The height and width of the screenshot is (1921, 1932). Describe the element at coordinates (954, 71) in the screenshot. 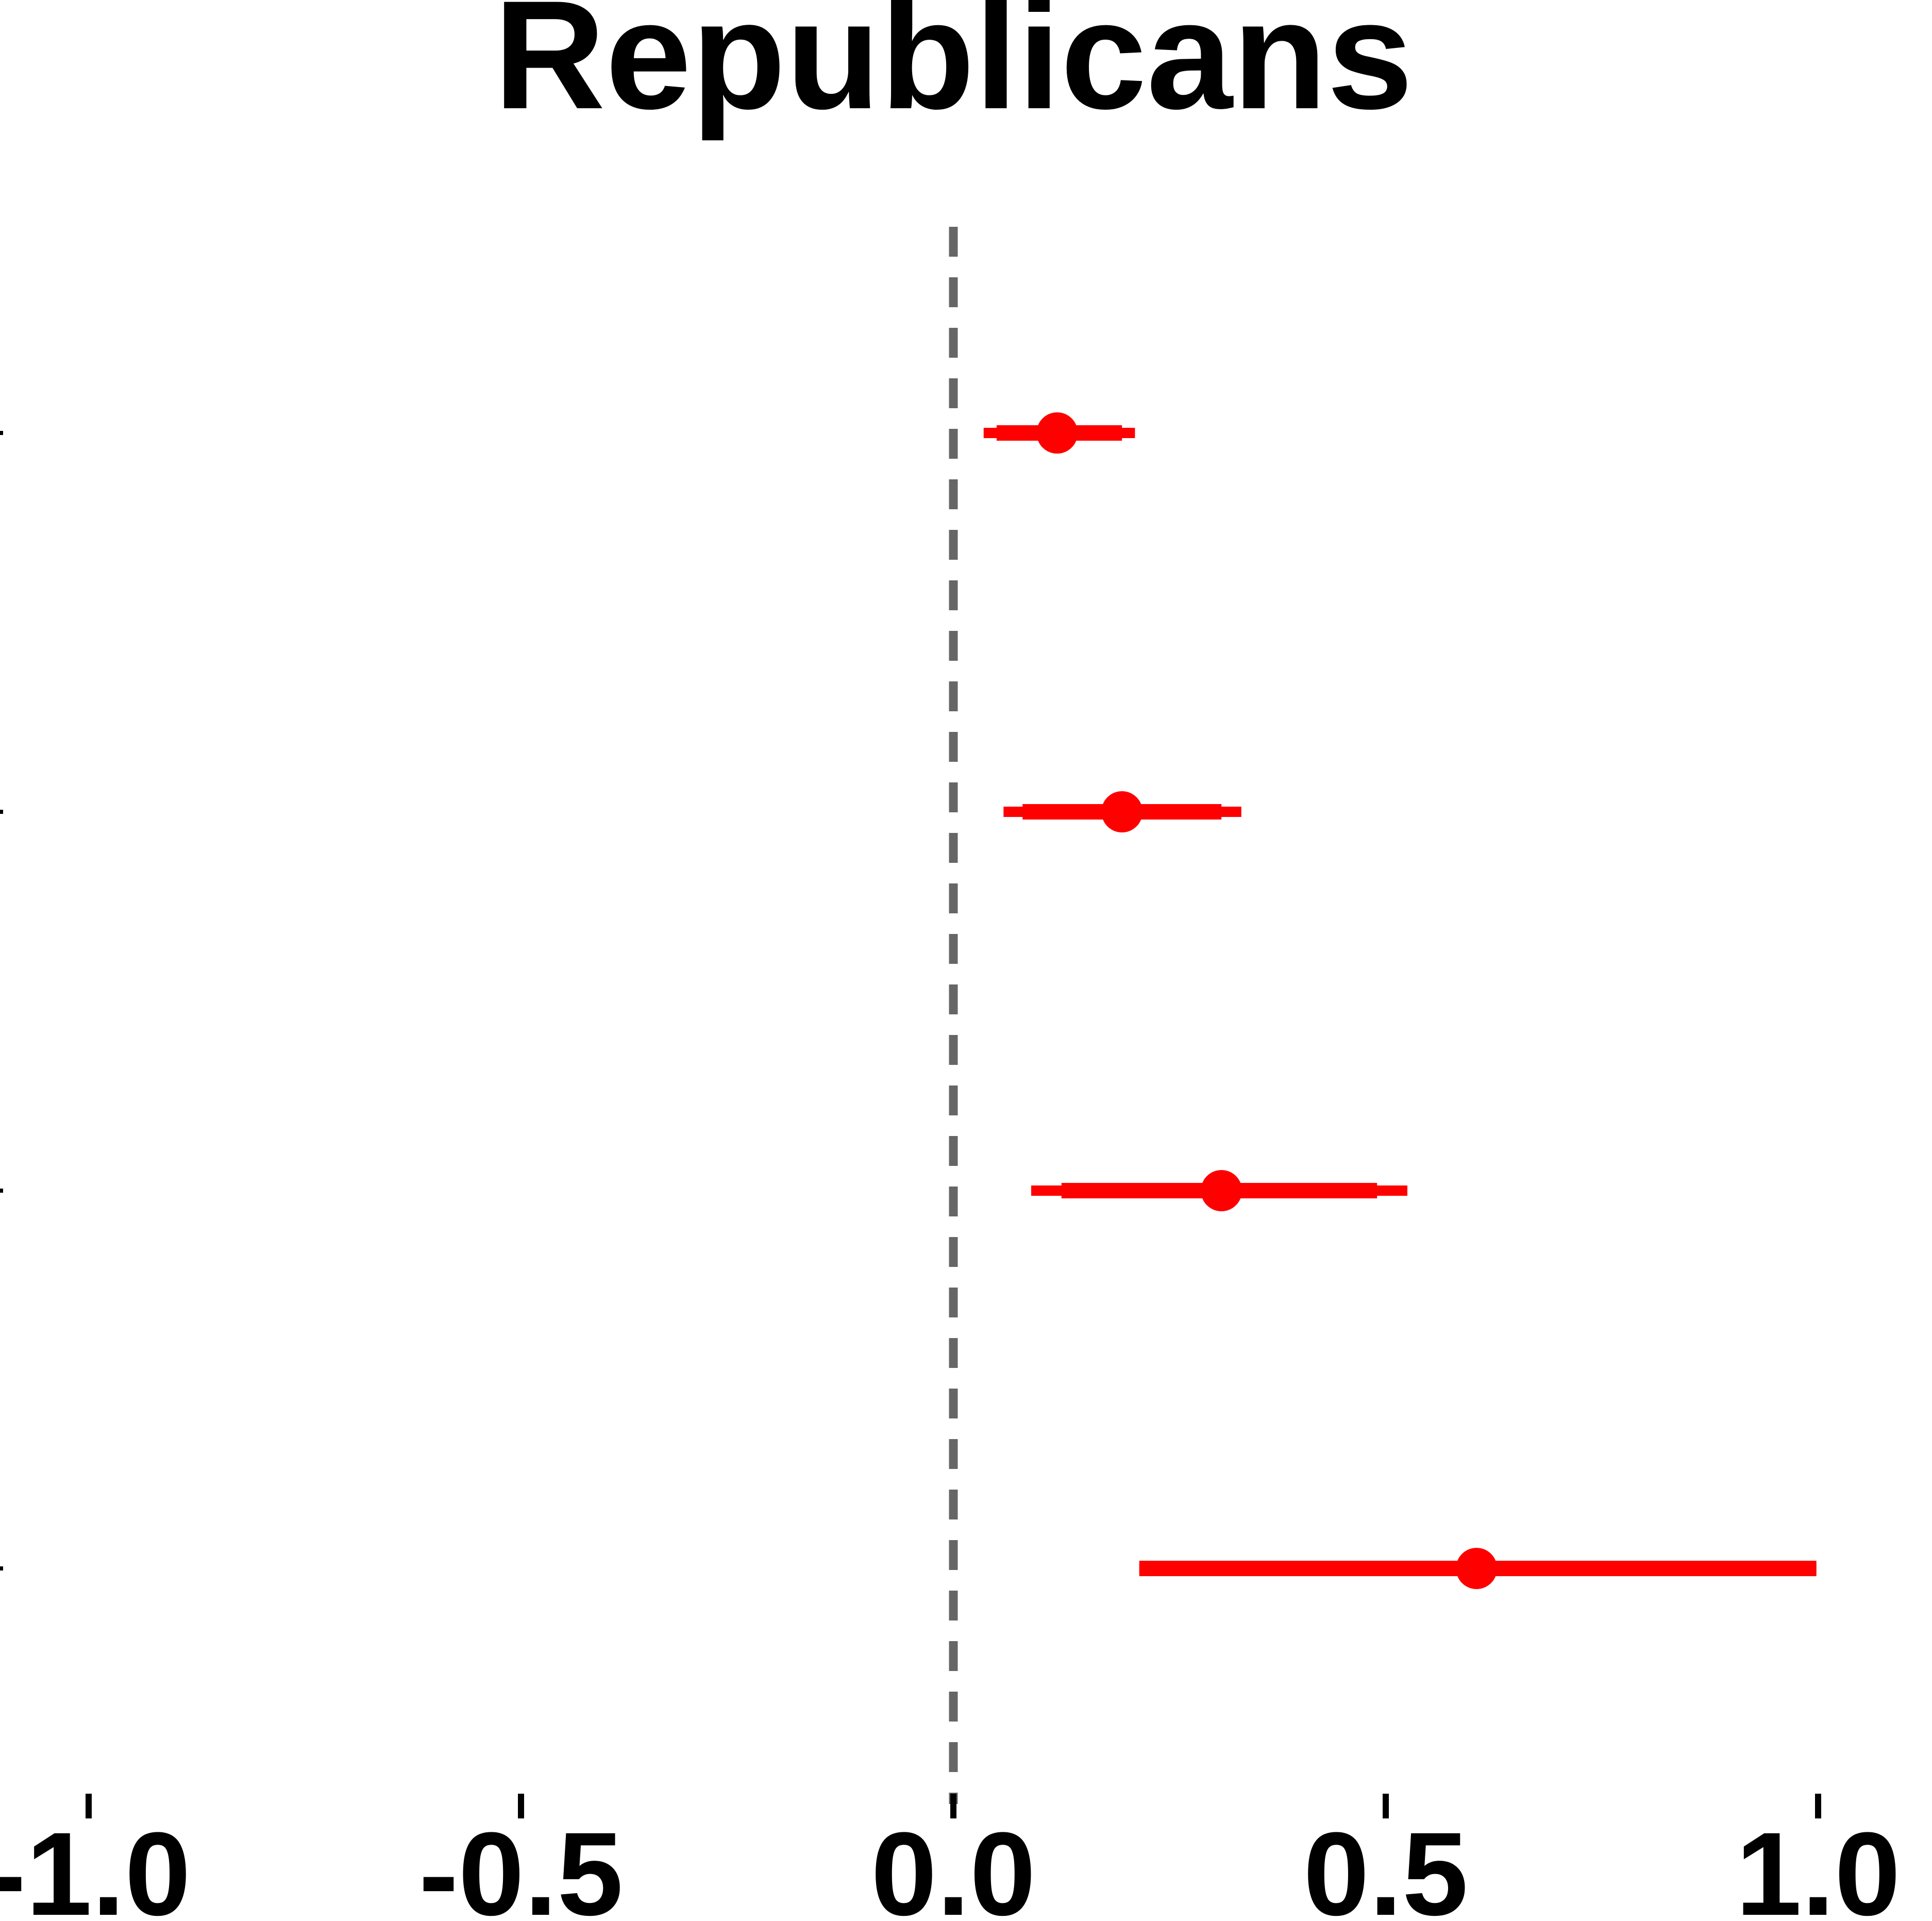

I see `chart-title: Republicans` at that location.